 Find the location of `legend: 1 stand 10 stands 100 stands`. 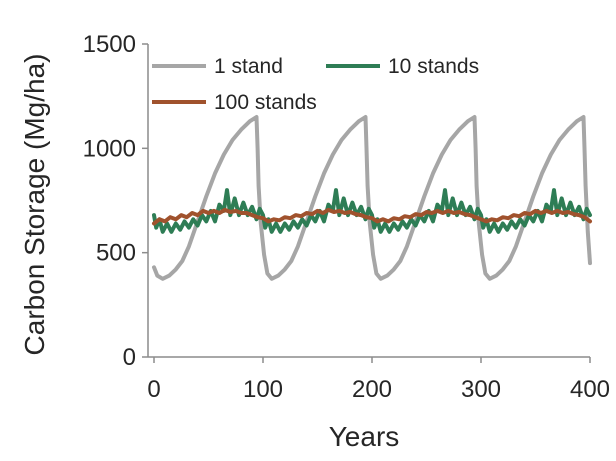

legend: 1 stand 10 stands 100 stands is located at coordinates (315, 84).